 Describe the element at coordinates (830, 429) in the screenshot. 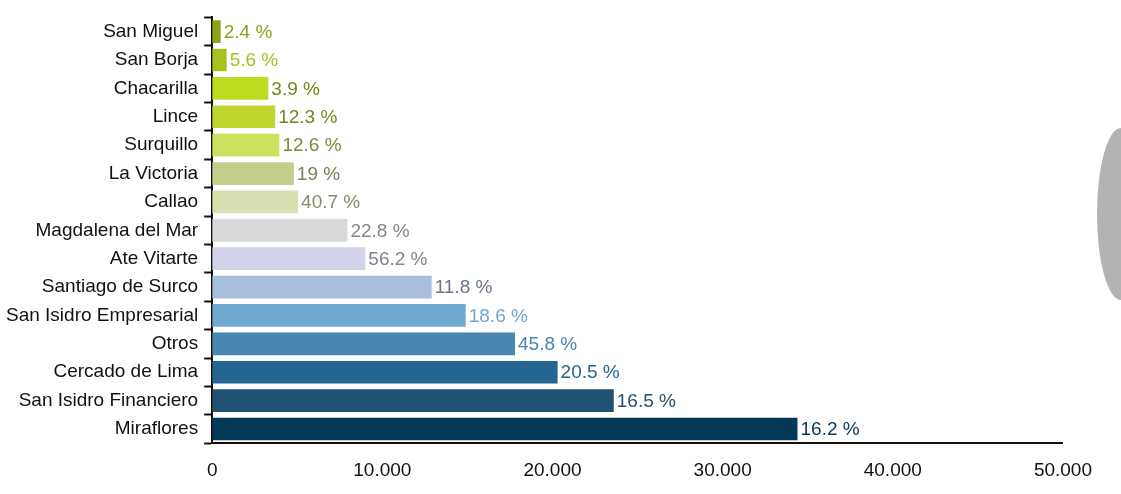

I see `annotation: 16.2 %` at that location.